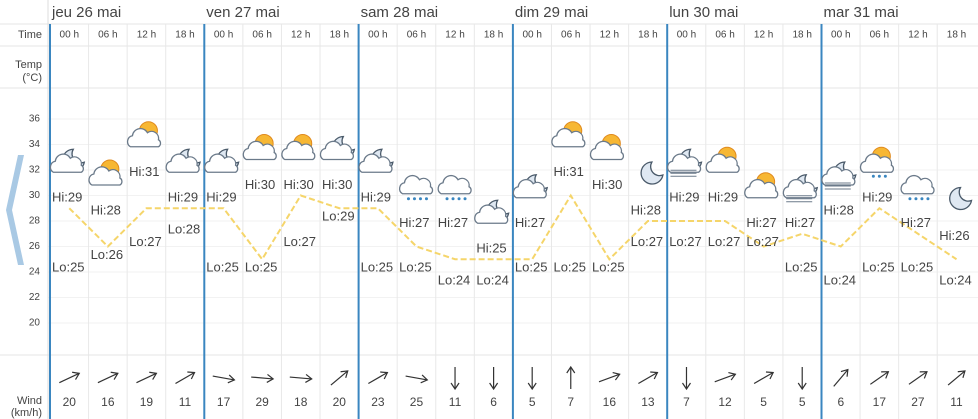 This screenshot has height=419, width=978. I want to click on nav-arrow, so click(15, 210).